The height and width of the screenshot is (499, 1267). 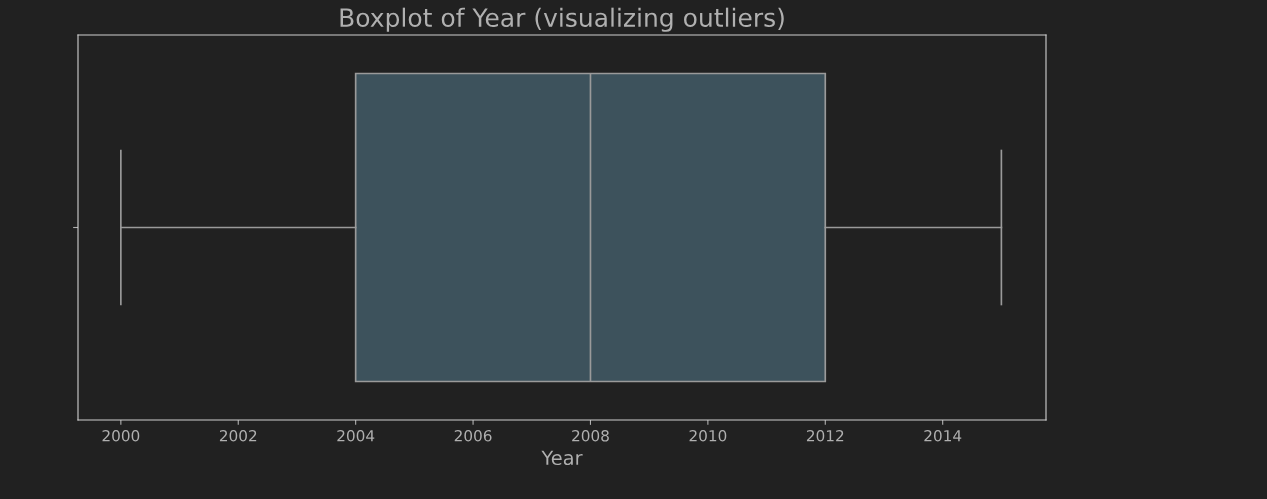 What do you see at coordinates (562, 458) in the screenshot?
I see `x-axis-title: Year` at bounding box center [562, 458].